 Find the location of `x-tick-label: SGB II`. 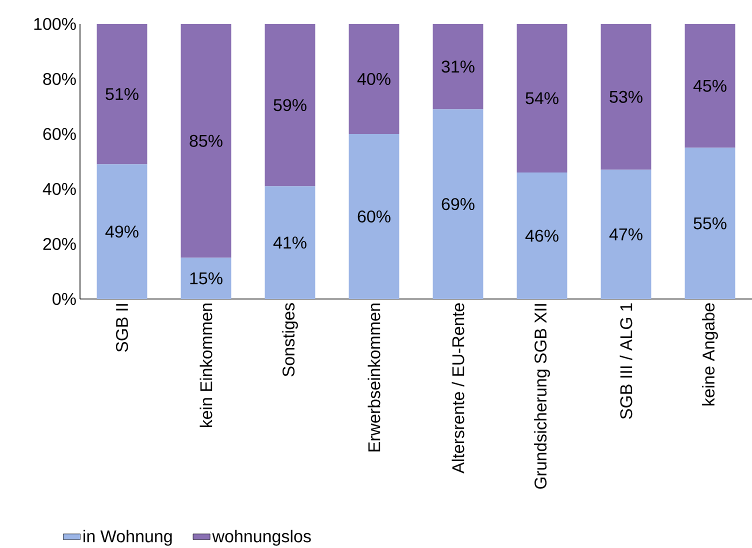

x-tick-label: SGB II is located at coordinates (122, 328).